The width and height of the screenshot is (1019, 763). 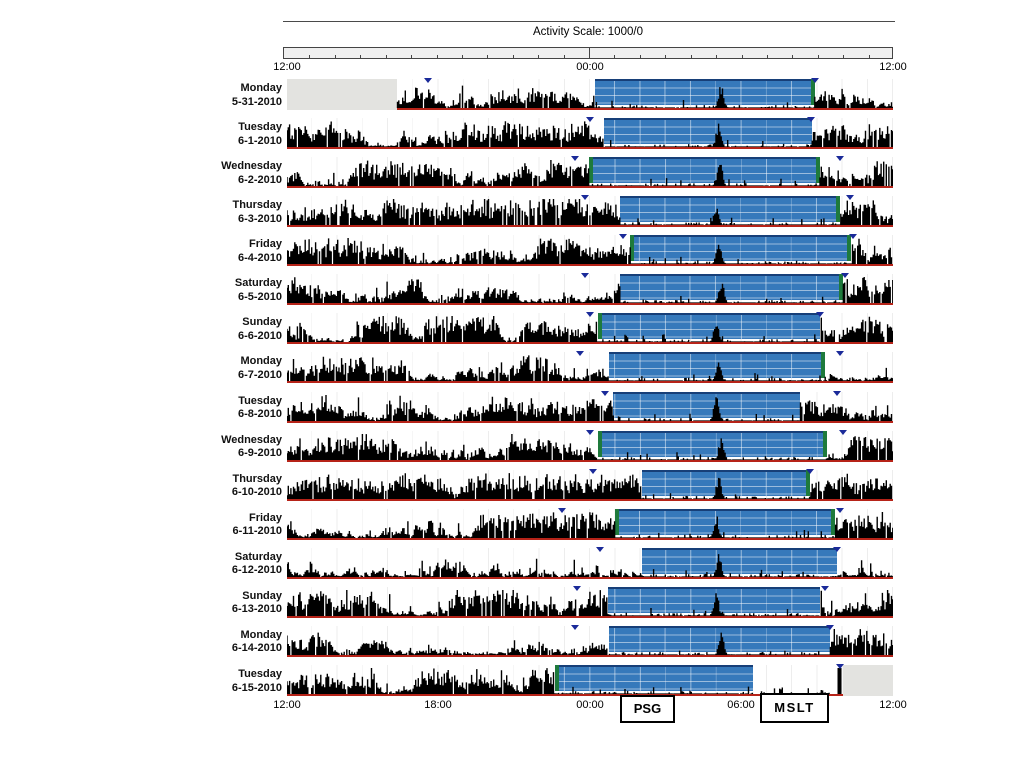 I want to click on no-data-region, so click(x=342, y=94).